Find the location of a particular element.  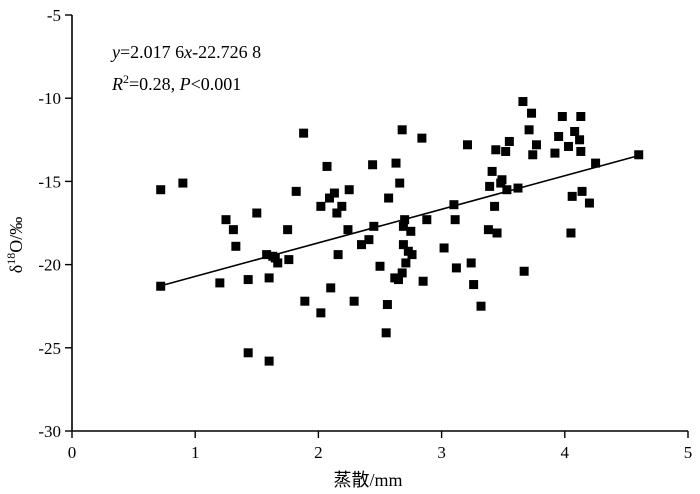

y-tick-label: -25 is located at coordinates (49, 348).